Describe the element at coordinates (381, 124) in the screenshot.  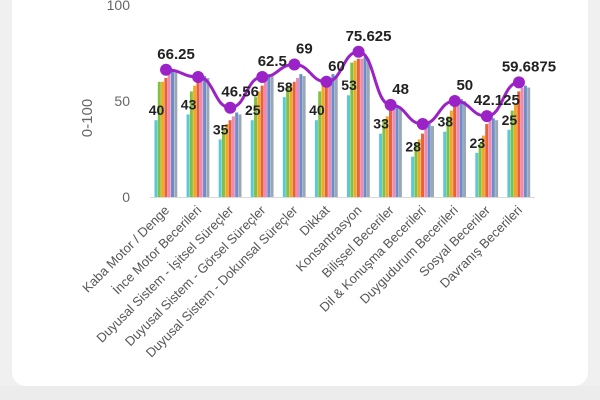
I see `bar-data-label: 33` at that location.